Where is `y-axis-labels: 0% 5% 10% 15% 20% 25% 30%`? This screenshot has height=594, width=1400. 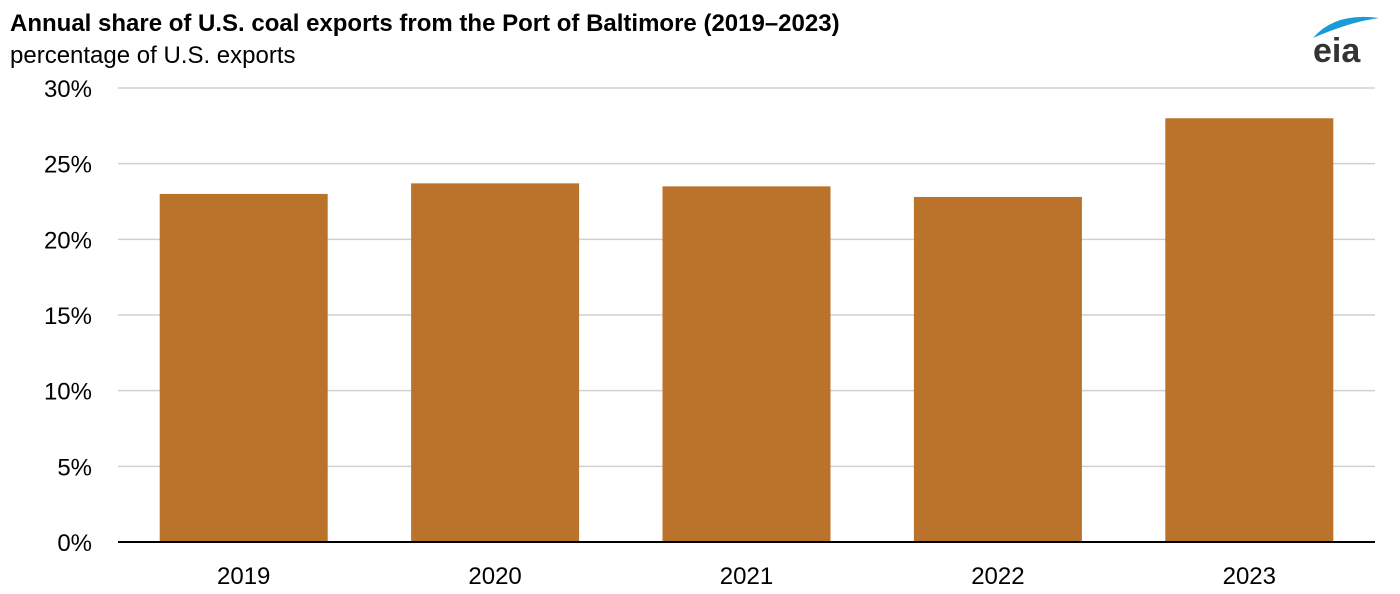 y-axis-labels: 0% 5% 10% 15% 20% 25% 30% is located at coordinates (68, 316).